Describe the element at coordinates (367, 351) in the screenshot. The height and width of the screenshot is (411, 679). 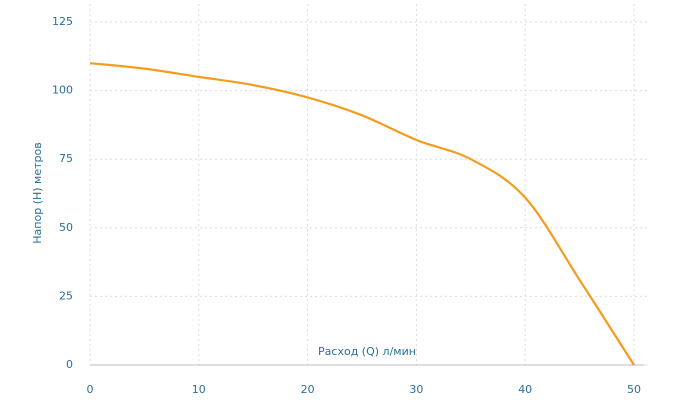
I see `x-axis-label: Расход (Q) л/мин` at that location.